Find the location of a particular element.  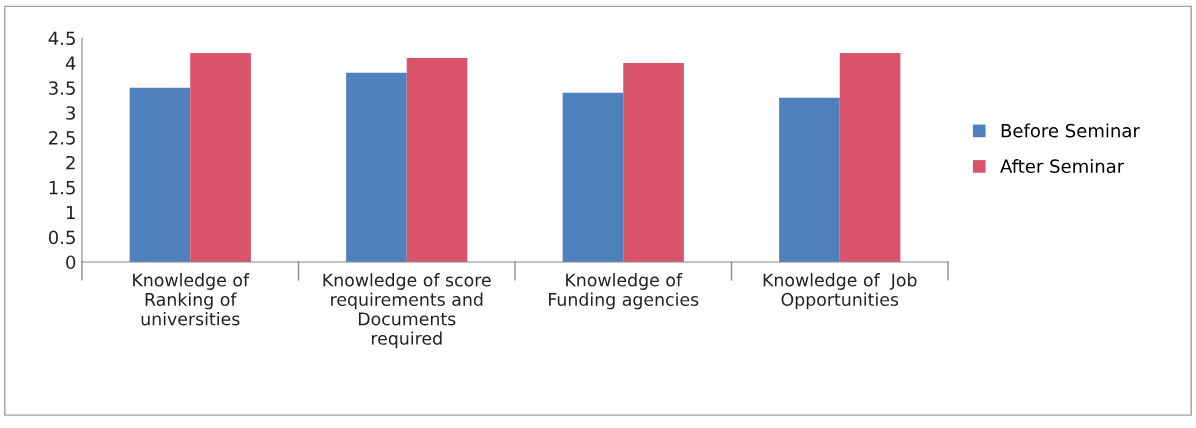

y-tick-label: 4 is located at coordinates (70, 63).